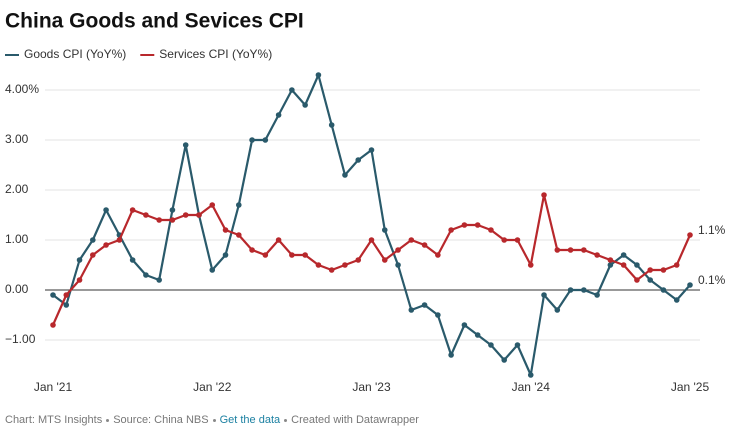 The image size is (730, 430). I want to click on y-tick-label: −1.00, so click(20, 339).